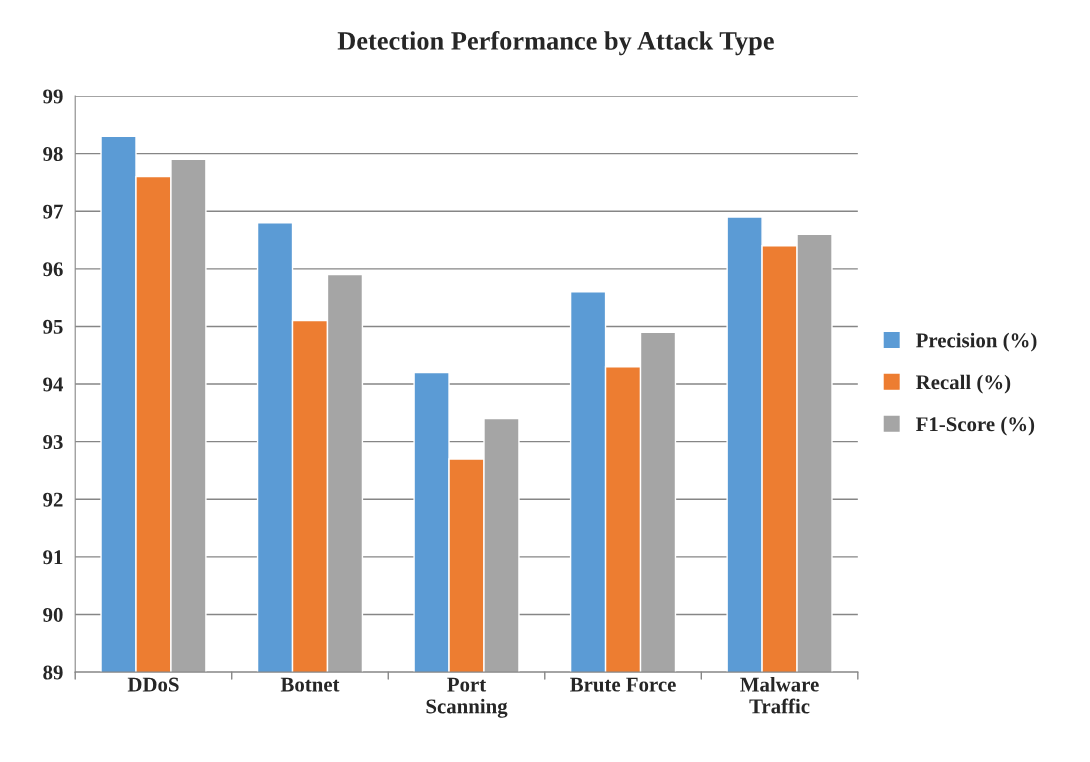 Image resolution: width=1090 pixels, height=762 pixels. Describe the element at coordinates (975, 426) in the screenshot. I see `legend-label: F1-Score (%)` at that location.